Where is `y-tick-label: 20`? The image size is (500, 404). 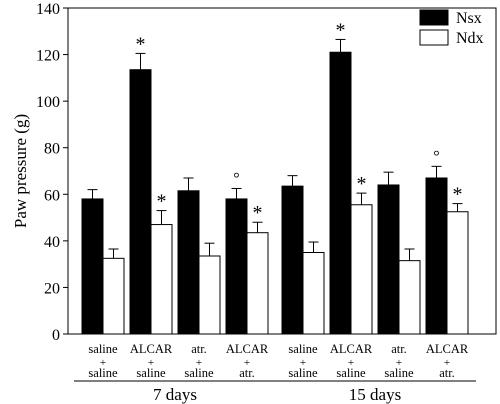 y-tick-label: 20 is located at coordinates (52, 288).